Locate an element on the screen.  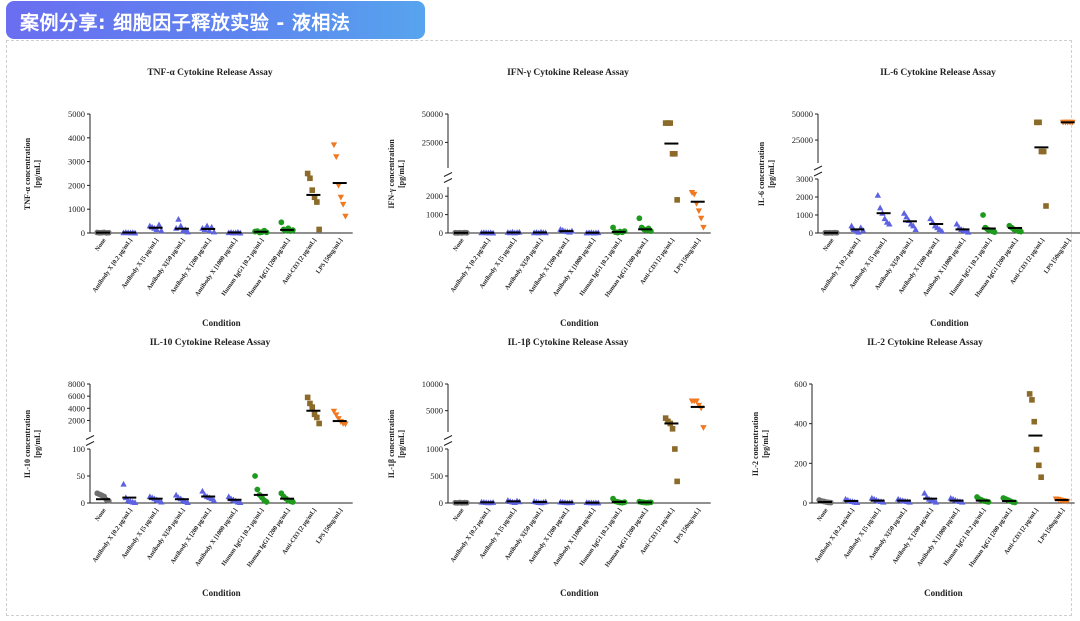
y-tick-label: 2000 is located at coordinates (76, 185).